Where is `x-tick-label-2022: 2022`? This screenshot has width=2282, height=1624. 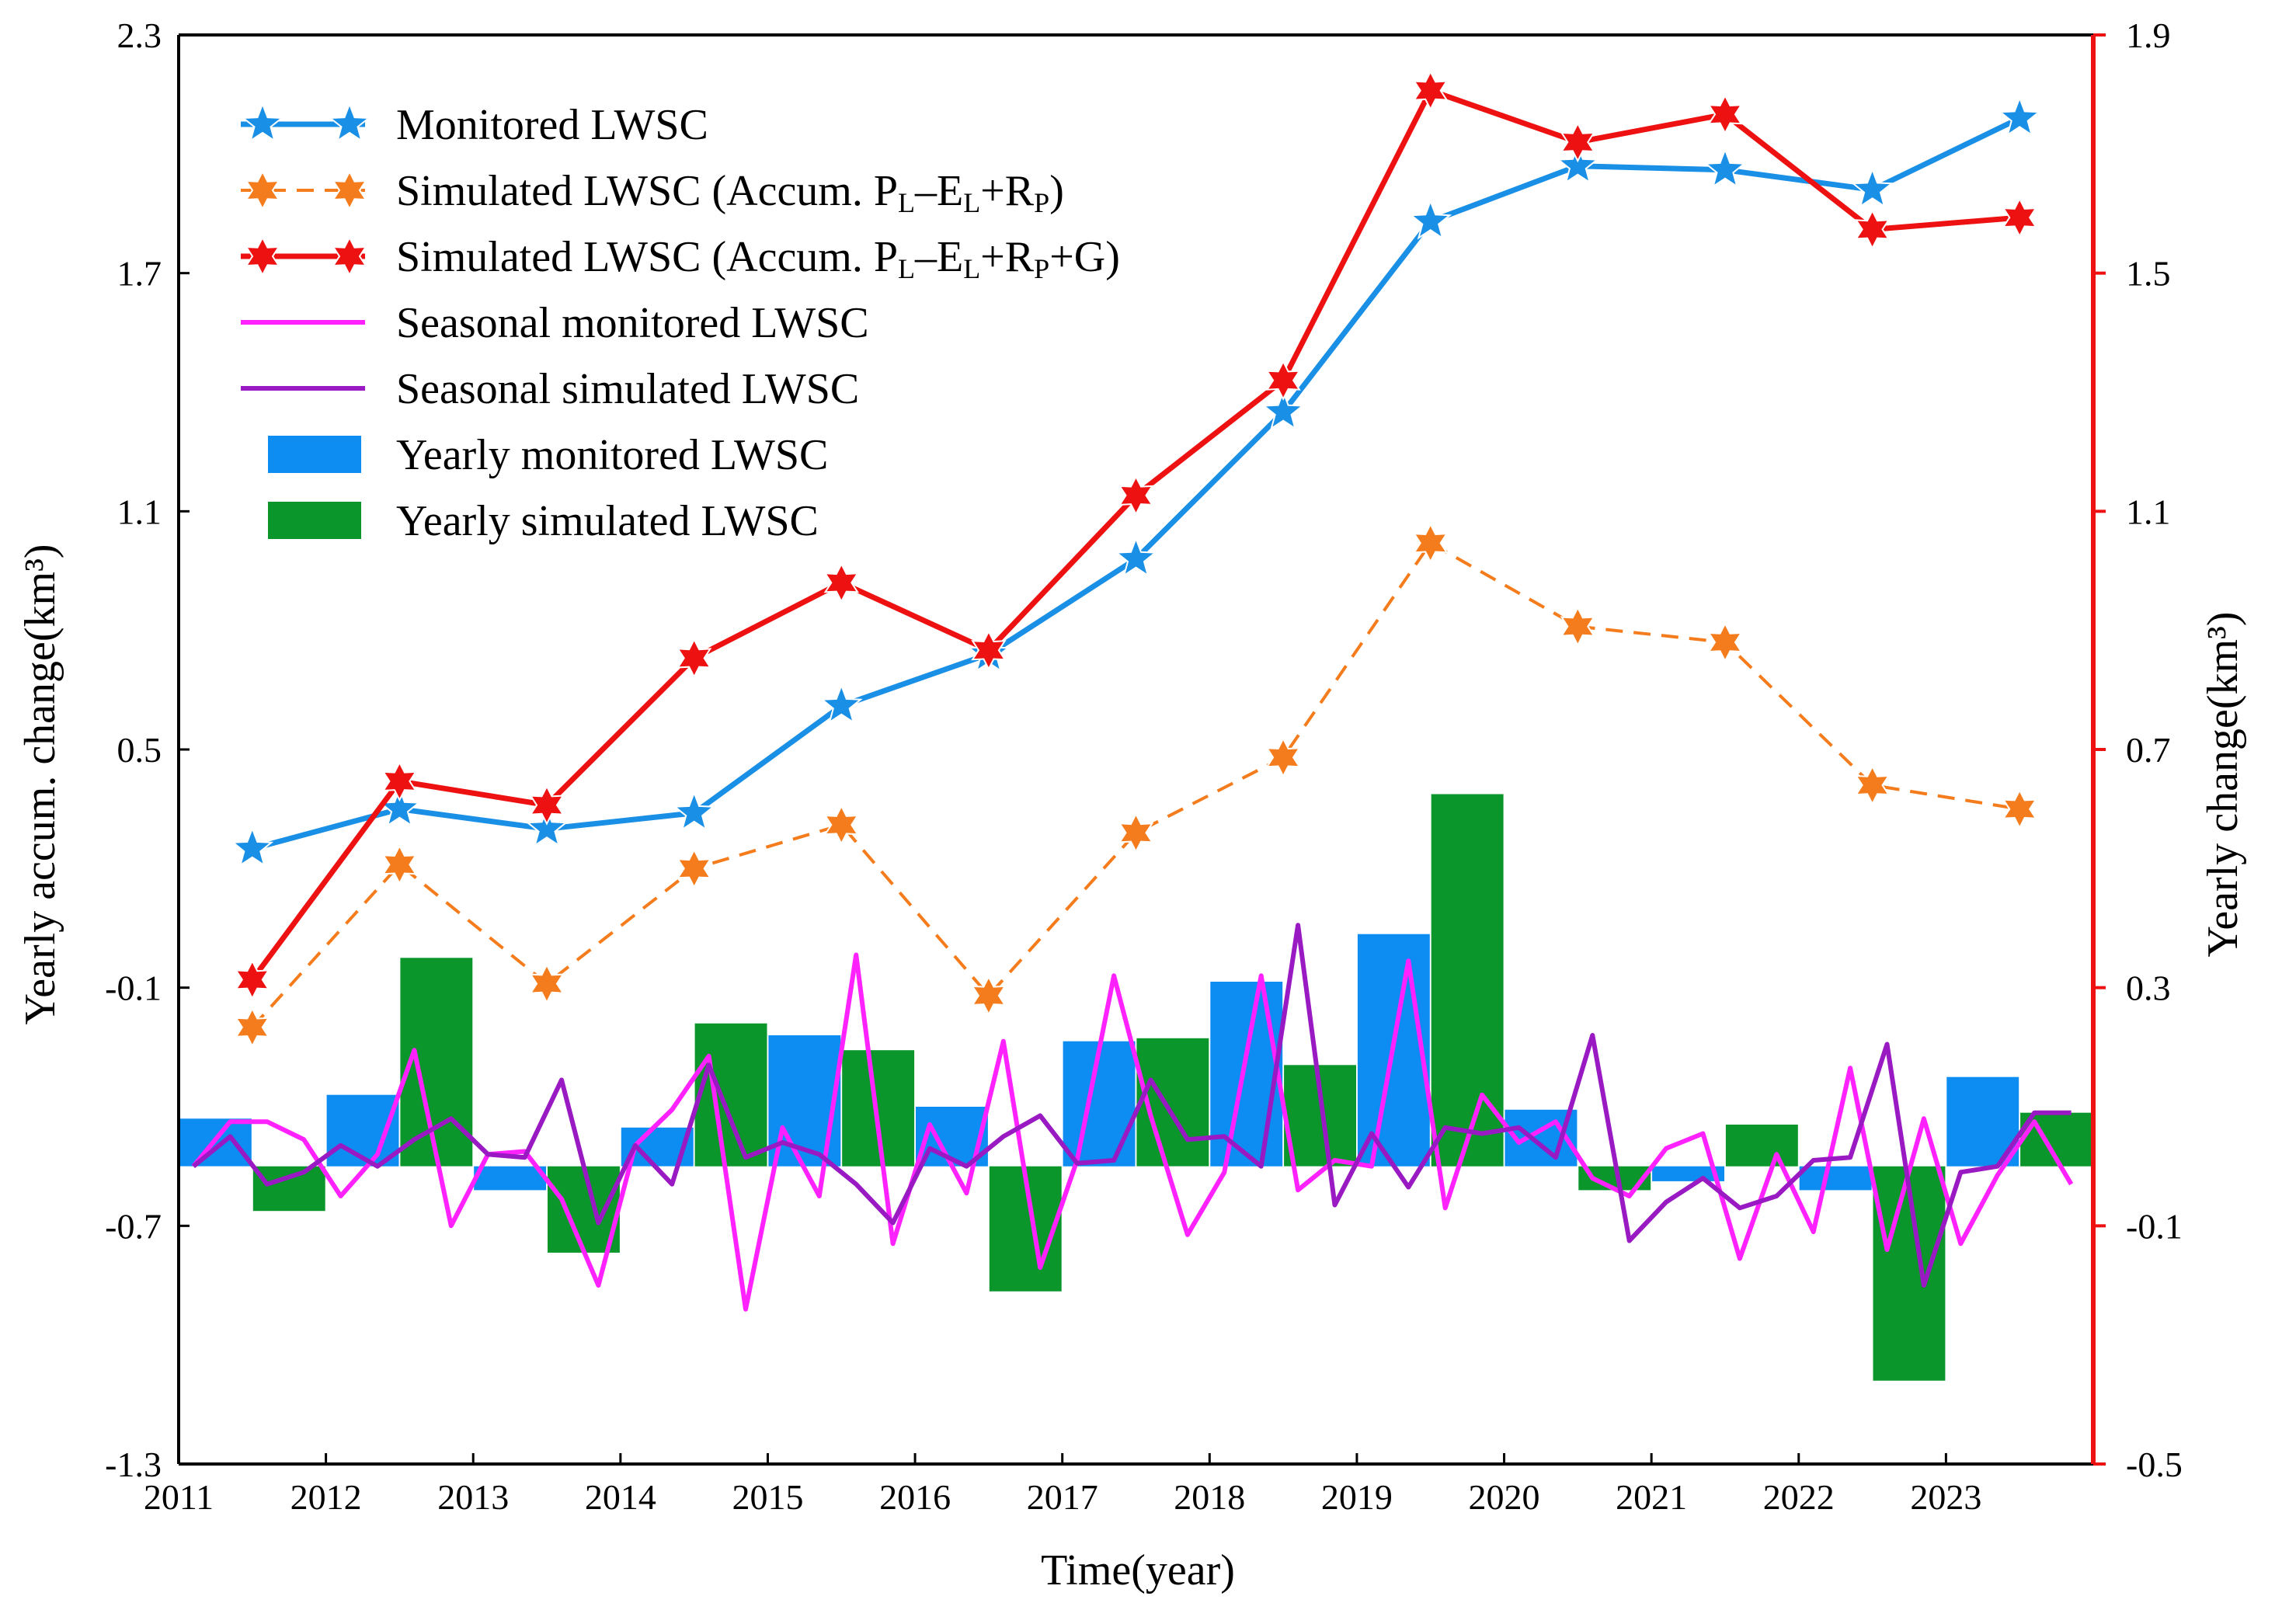 x-tick-label-2022: 2022 is located at coordinates (1799, 1497).